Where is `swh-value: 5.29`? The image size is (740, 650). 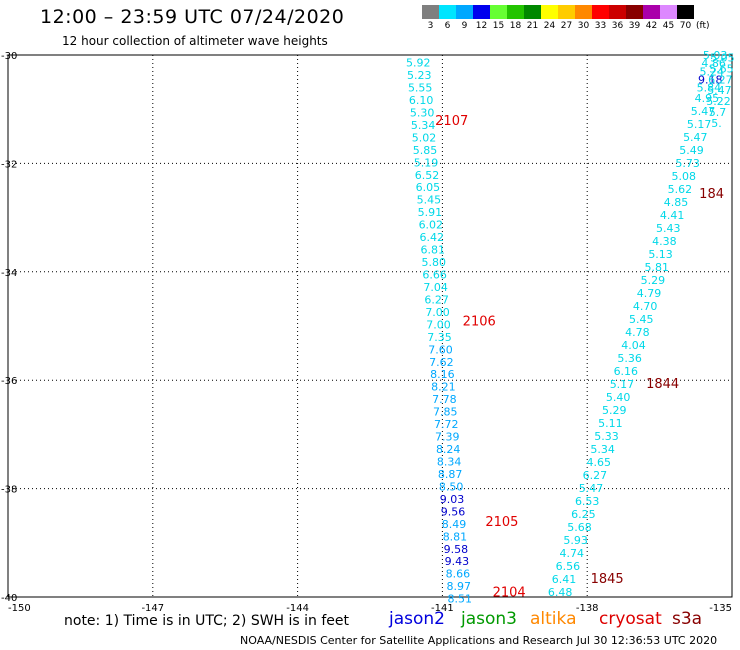 swh-value: 5.29 is located at coordinates (653, 280).